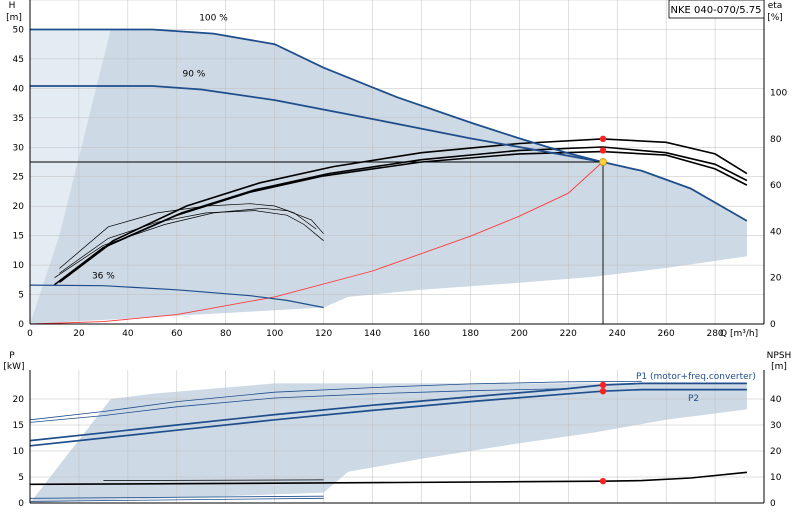 This screenshot has height=520, width=800. What do you see at coordinates (193, 75) in the screenshot?
I see `head-curve-label-1: 90 %` at bounding box center [193, 75].